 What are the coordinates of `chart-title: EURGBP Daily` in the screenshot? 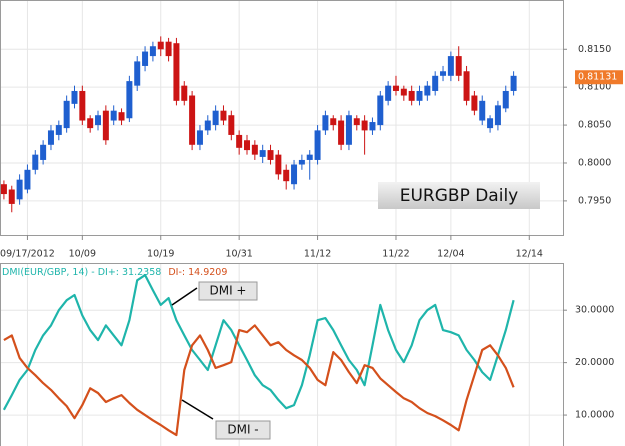 It's located at (459, 196).